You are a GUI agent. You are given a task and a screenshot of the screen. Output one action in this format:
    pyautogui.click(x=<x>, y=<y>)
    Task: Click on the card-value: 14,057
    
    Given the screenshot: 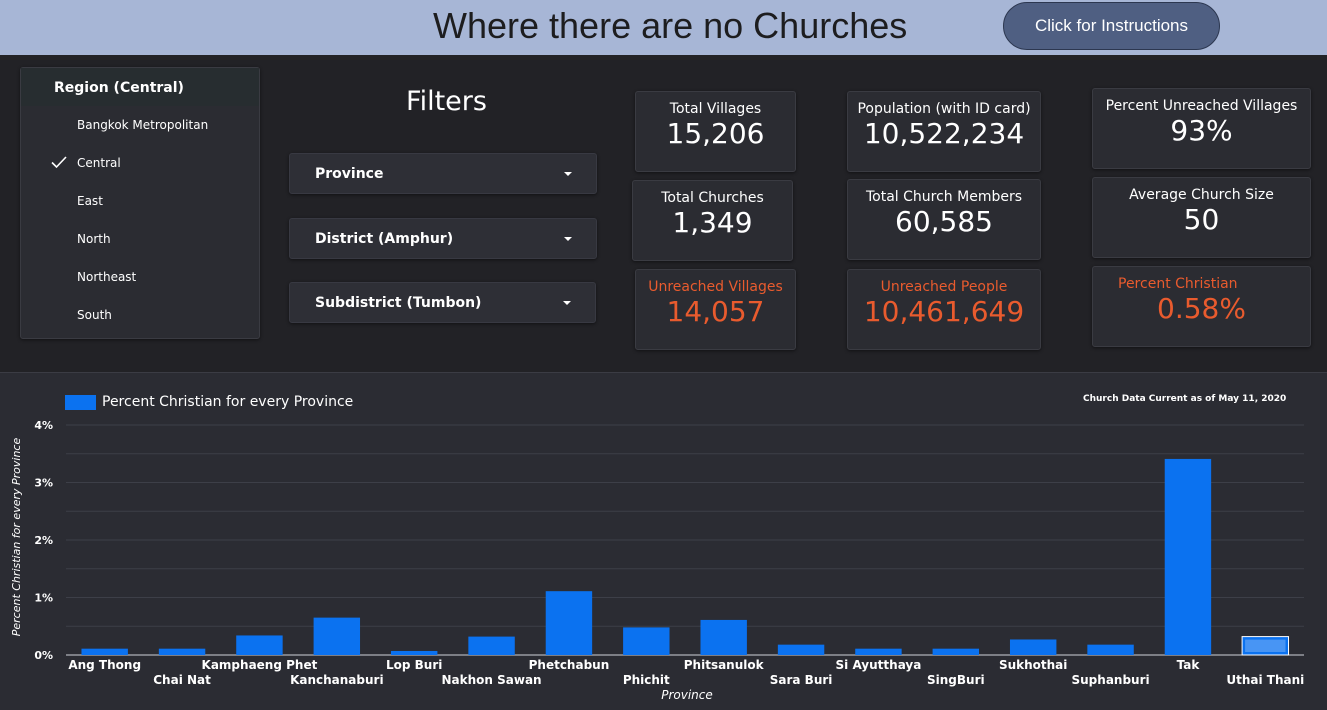 What is the action you would take?
    pyautogui.click(x=715, y=311)
    